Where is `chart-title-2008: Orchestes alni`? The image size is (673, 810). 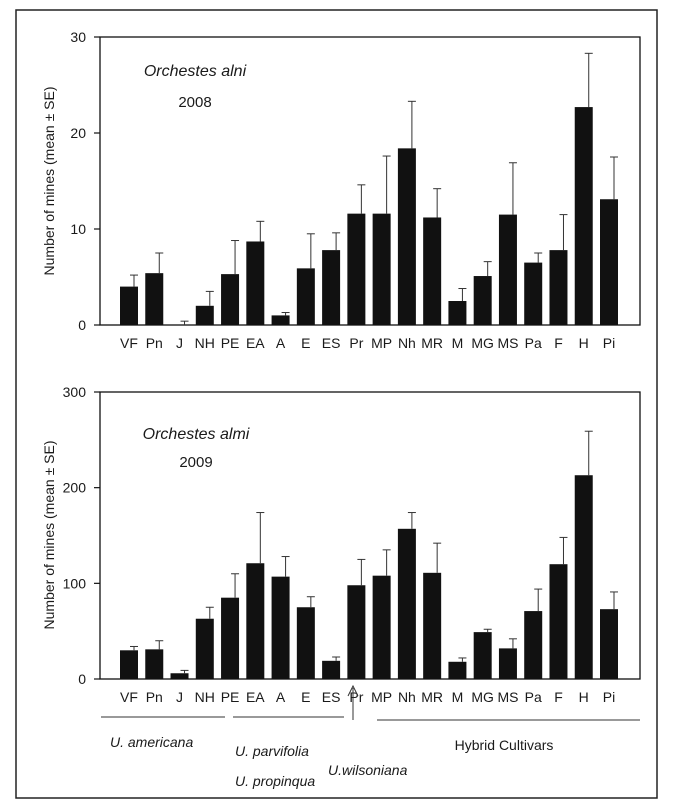 chart-title-2008: Orchestes alni is located at coordinates (195, 71).